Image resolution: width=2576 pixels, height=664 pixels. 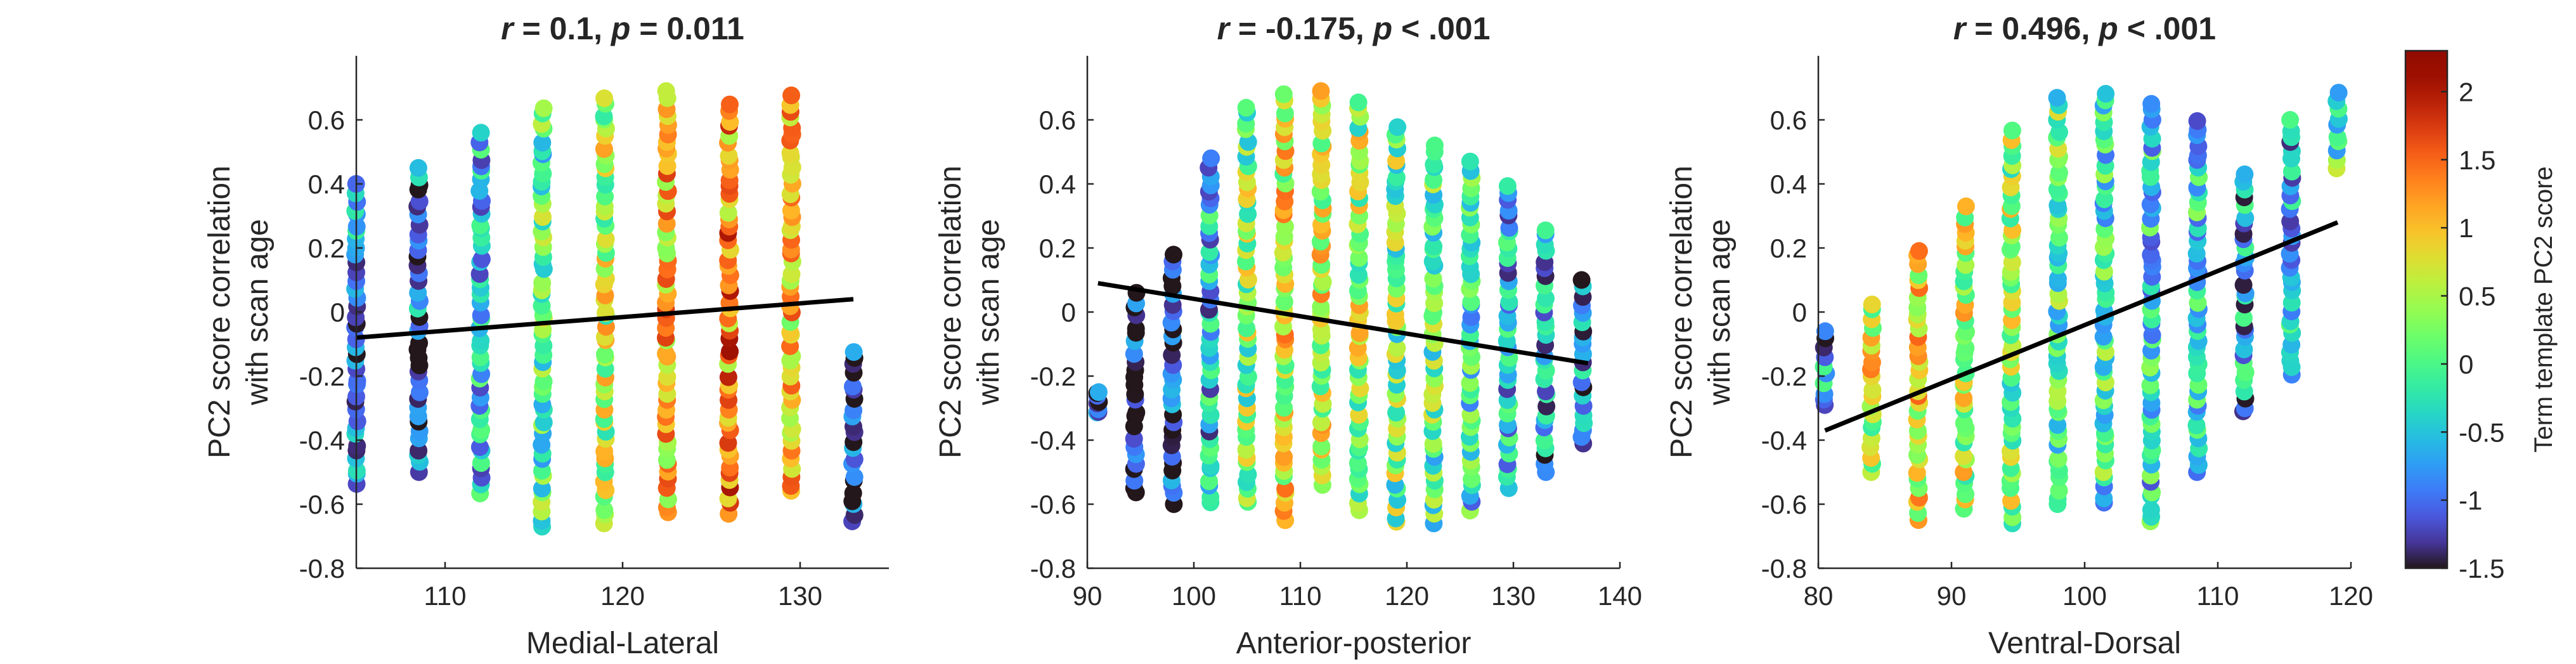 I want to click on chart-title-part: = 0.011, so click(x=687, y=28).